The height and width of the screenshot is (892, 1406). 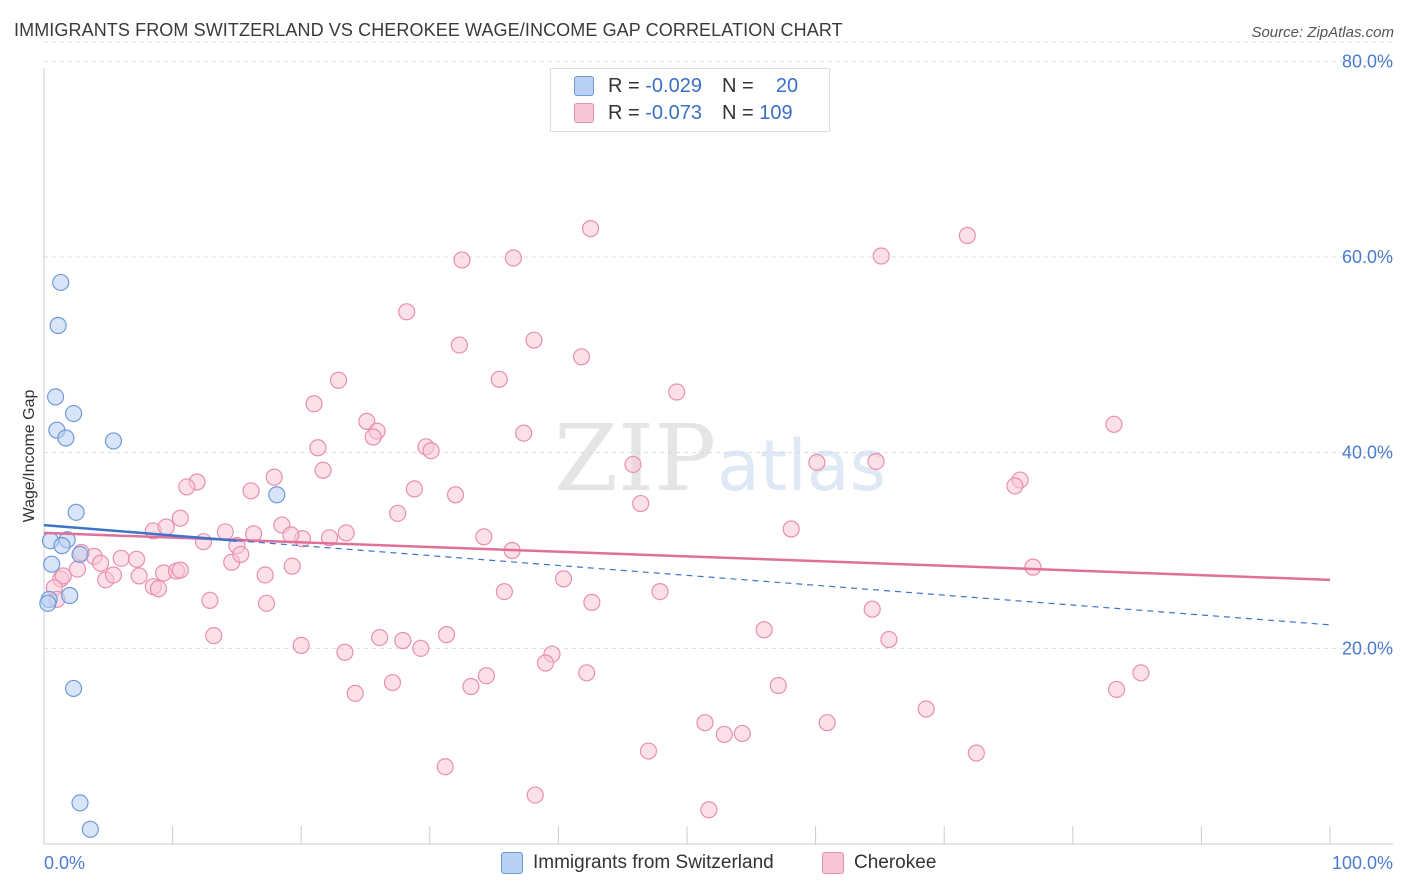 What do you see at coordinates (512, 863) in the screenshot?
I see `bottom-legend-swatch-blue` at bounding box center [512, 863].